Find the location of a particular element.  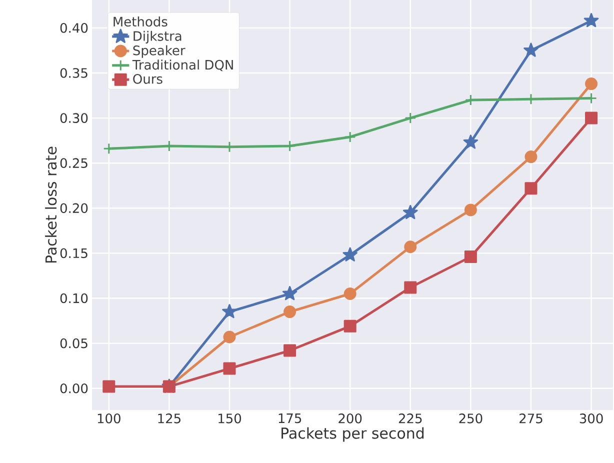

x-tick-label: 175 is located at coordinates (290, 419).